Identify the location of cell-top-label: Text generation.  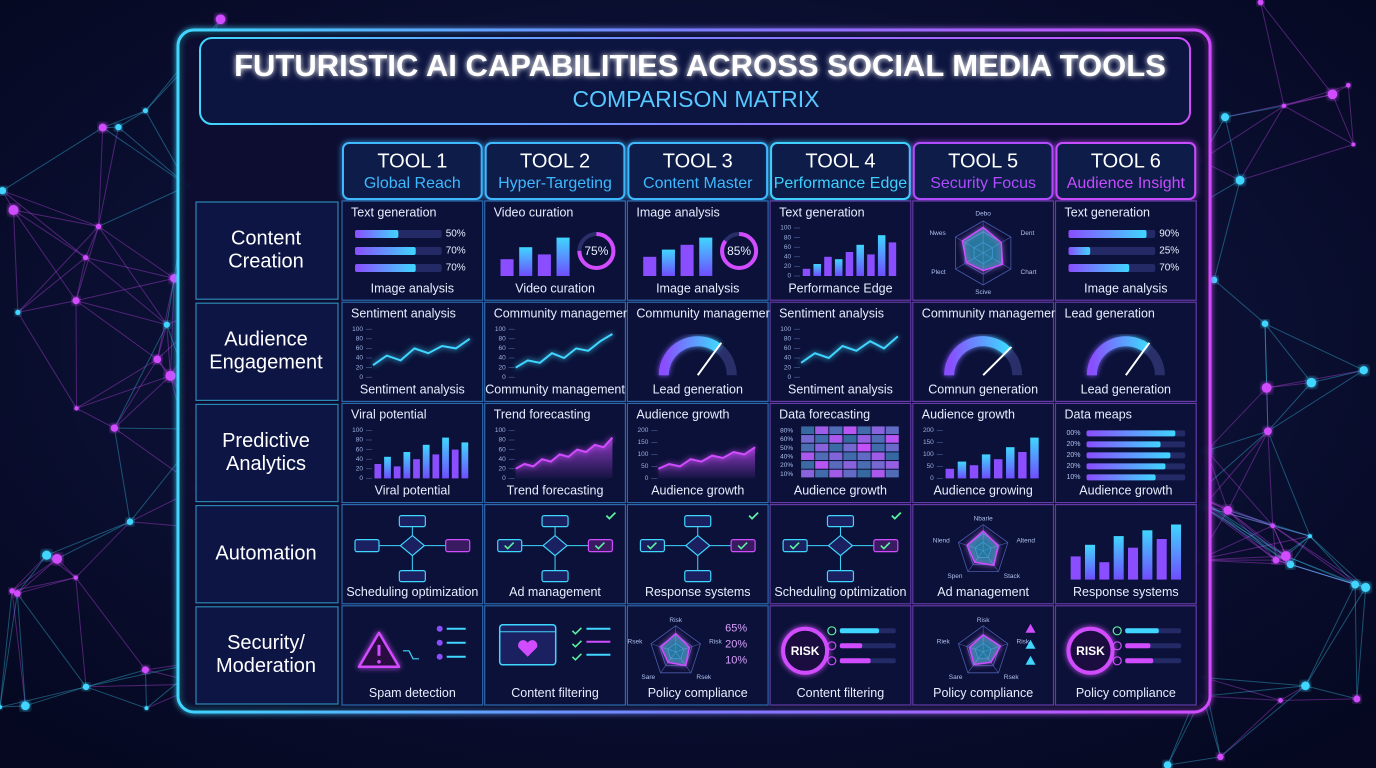
(822, 212).